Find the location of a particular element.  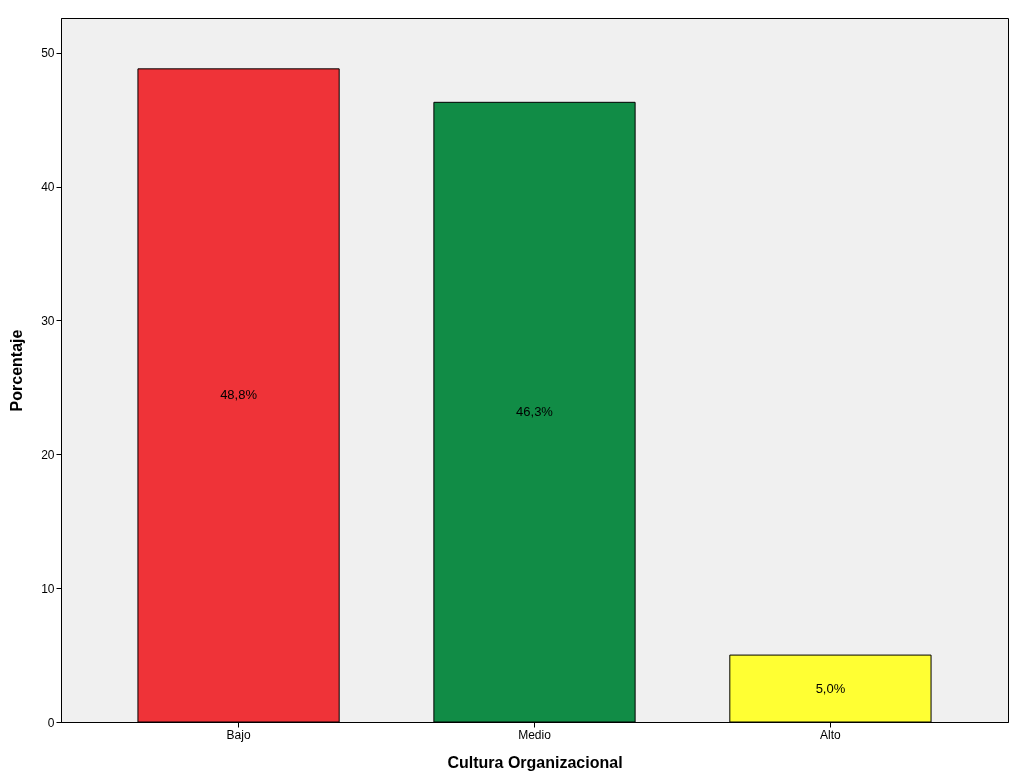

data-label: 46,3% is located at coordinates (535, 412).